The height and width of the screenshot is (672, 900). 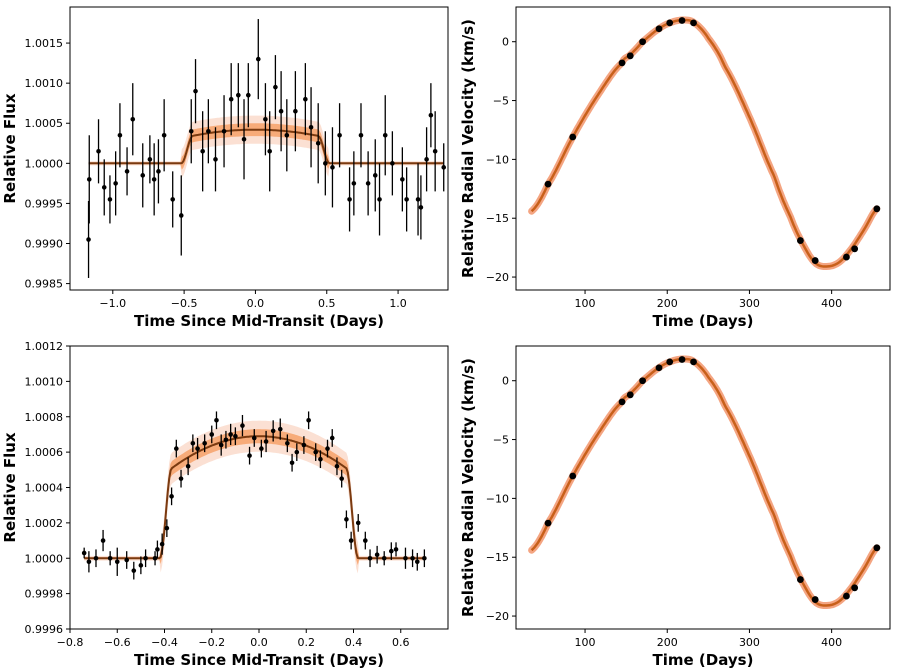 I want to click on y-tick-label: 1.0010, so click(x=44, y=381).